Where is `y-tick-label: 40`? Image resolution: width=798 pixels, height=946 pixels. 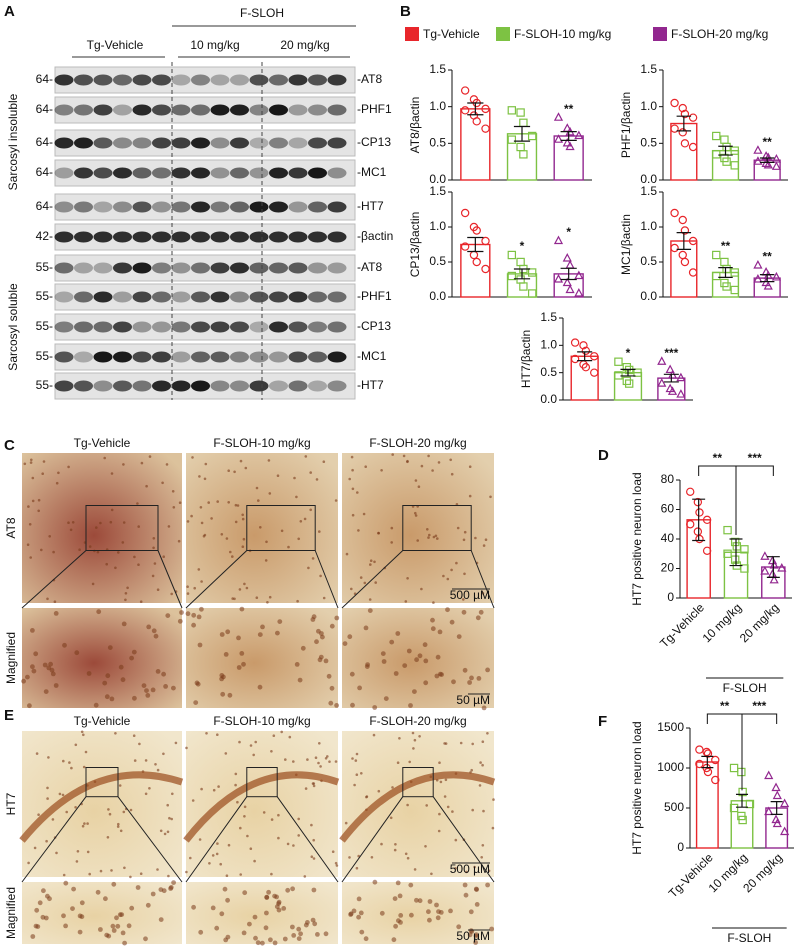 y-tick-label: 40 is located at coordinates (668, 538).